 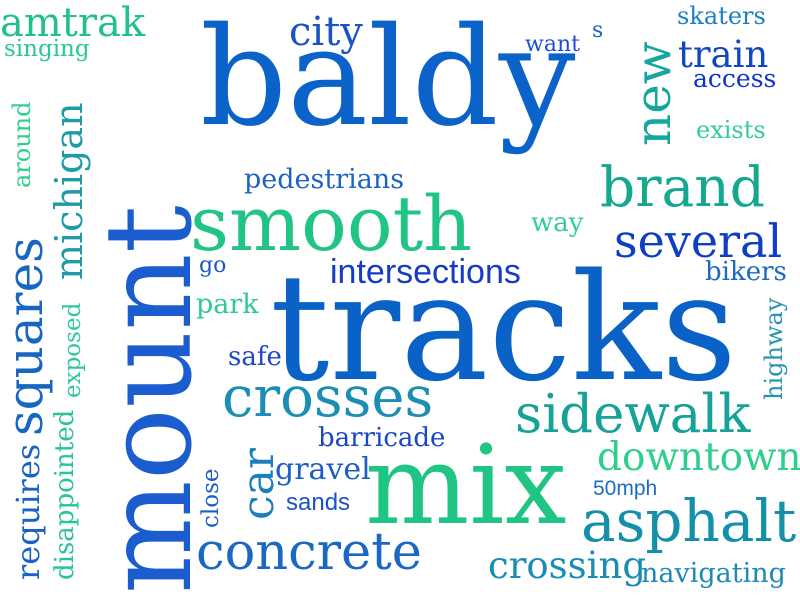 What do you see at coordinates (557, 223) in the screenshot?
I see `word-way: way` at bounding box center [557, 223].